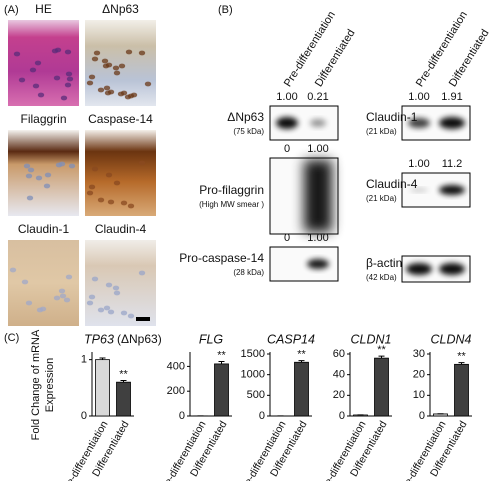  What do you see at coordinates (253, 354) in the screenshot?
I see `y-tick-label: 1500` at bounding box center [253, 354].